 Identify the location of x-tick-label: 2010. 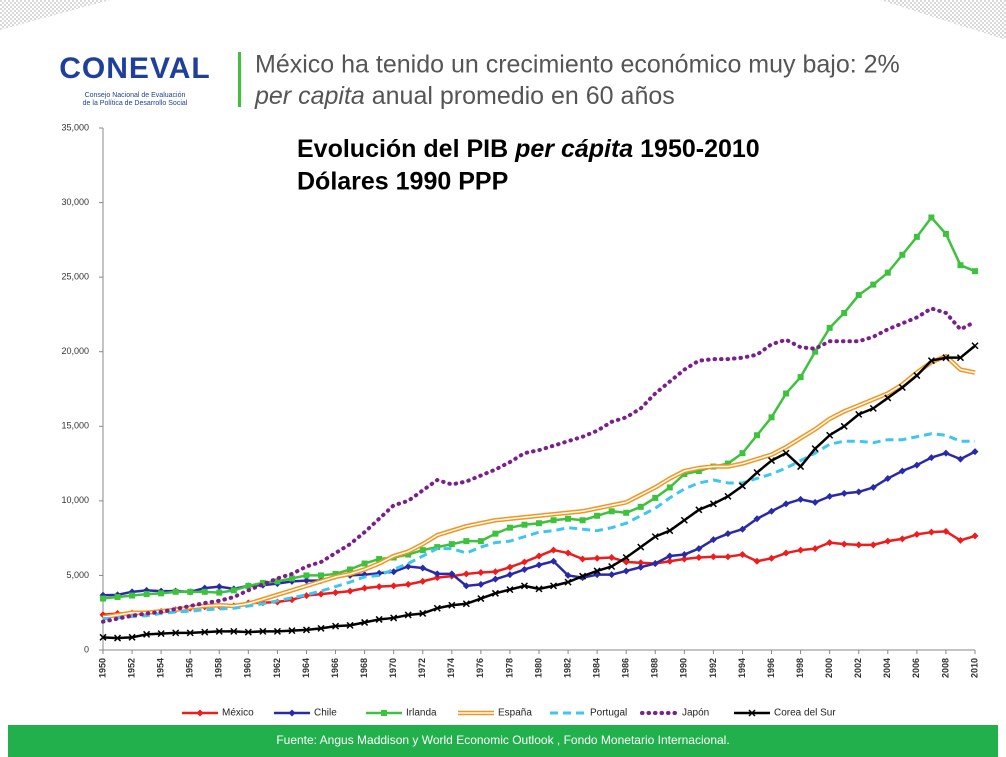
(974, 668).